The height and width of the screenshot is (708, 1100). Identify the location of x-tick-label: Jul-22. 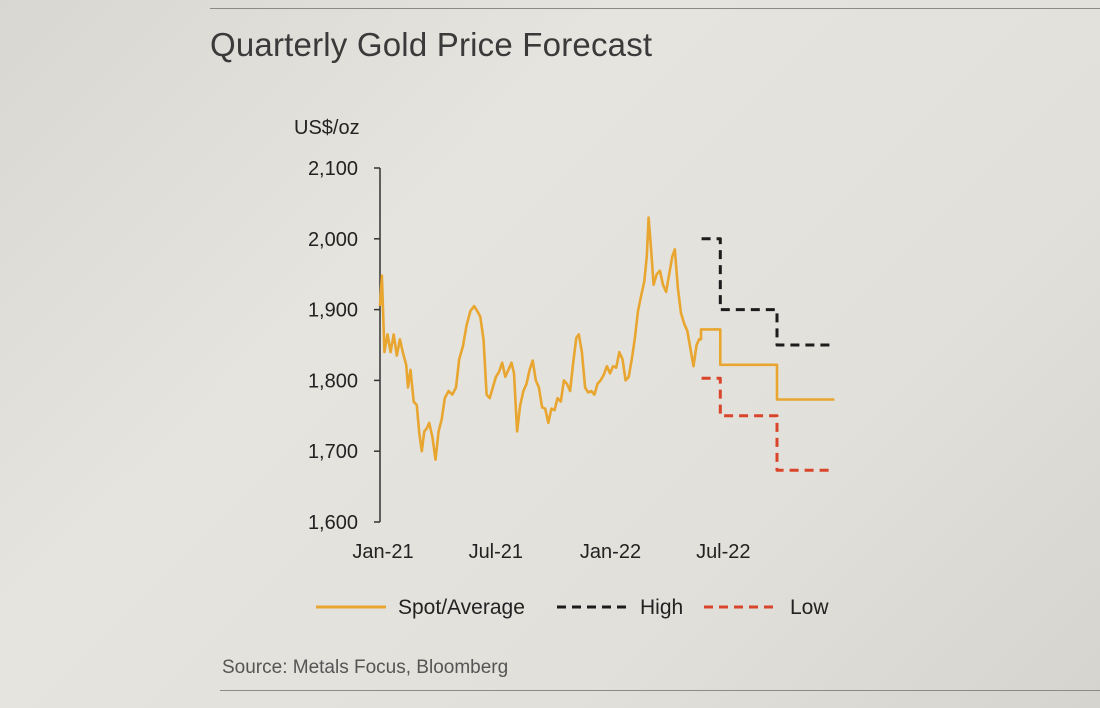
(723, 552).